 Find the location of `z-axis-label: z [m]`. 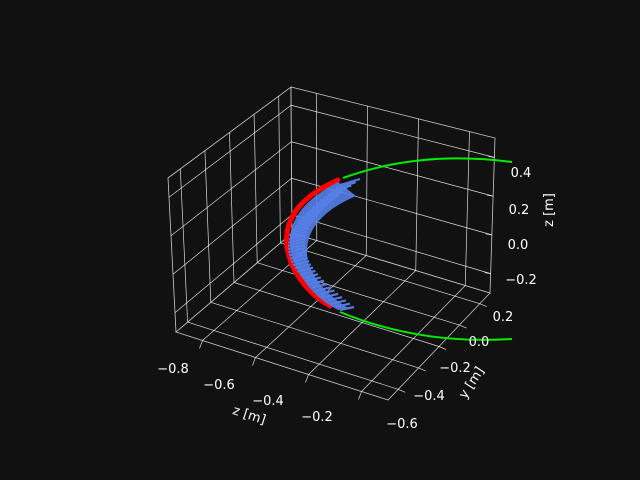

z-axis-label: z [m] is located at coordinates (549, 210).